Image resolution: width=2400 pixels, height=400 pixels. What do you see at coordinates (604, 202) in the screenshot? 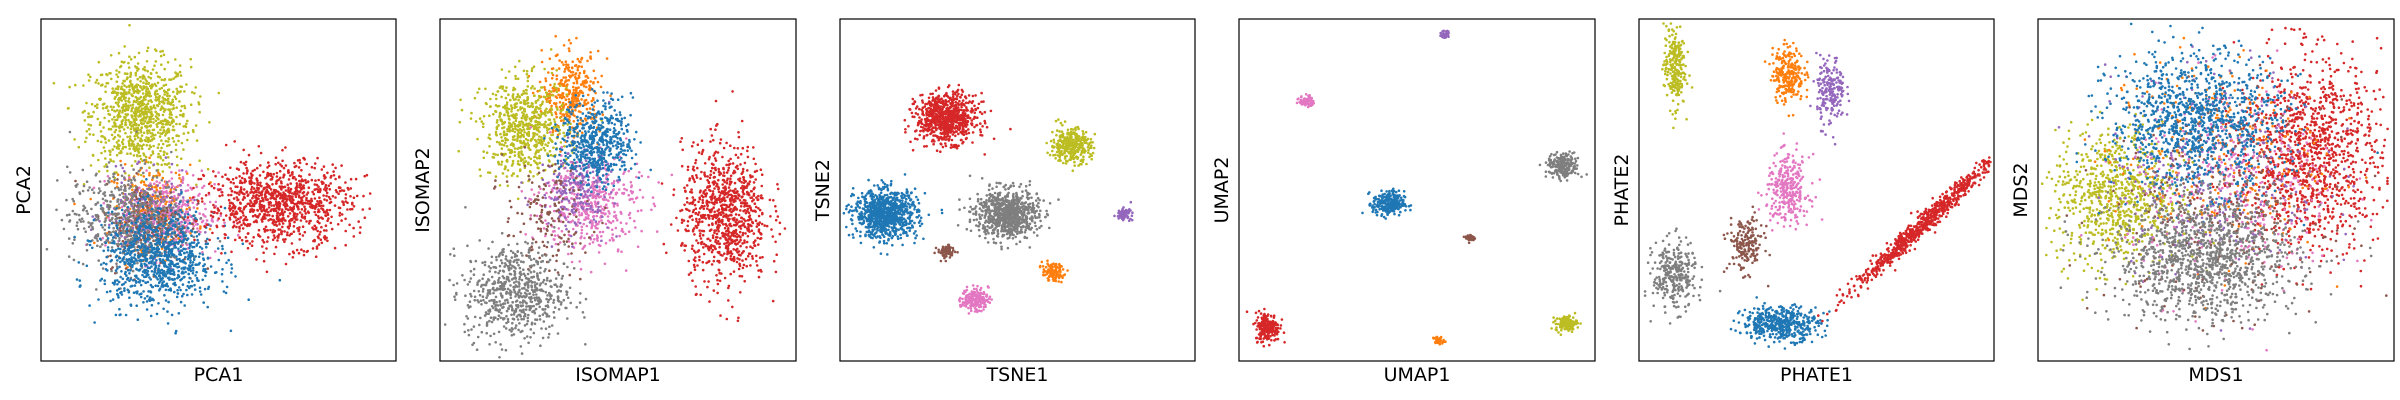
I see `panel-isomap: ISOMAP1 ISOMAP2` at bounding box center [604, 202].